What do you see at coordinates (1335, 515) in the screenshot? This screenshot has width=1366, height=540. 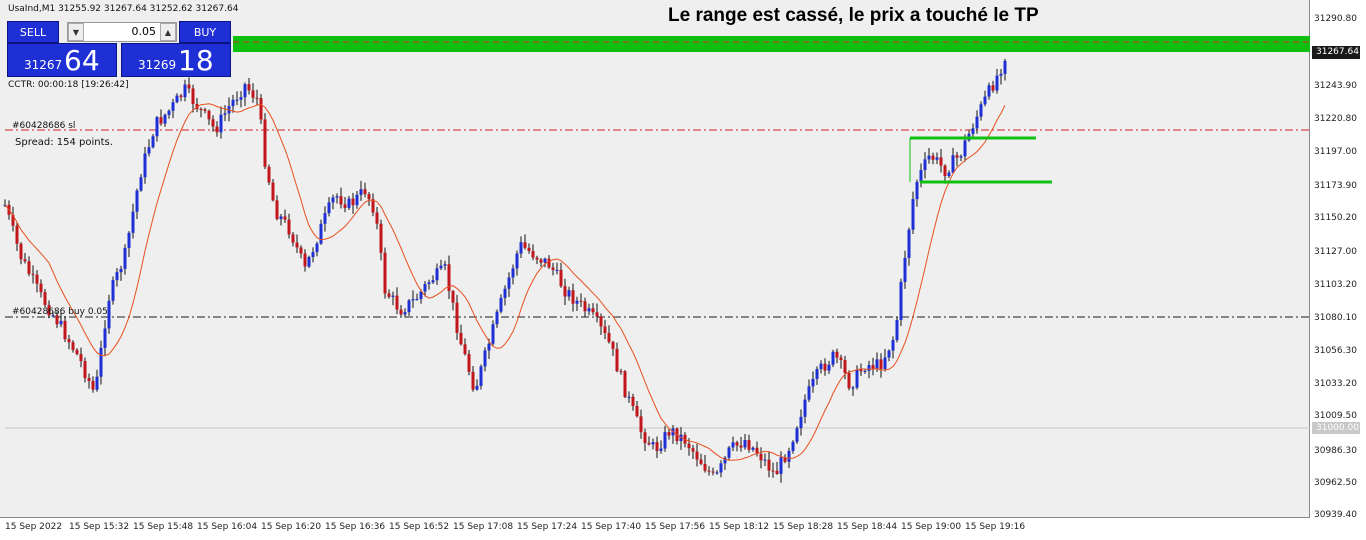 I see `price-tick: 30939.40` at bounding box center [1335, 515].